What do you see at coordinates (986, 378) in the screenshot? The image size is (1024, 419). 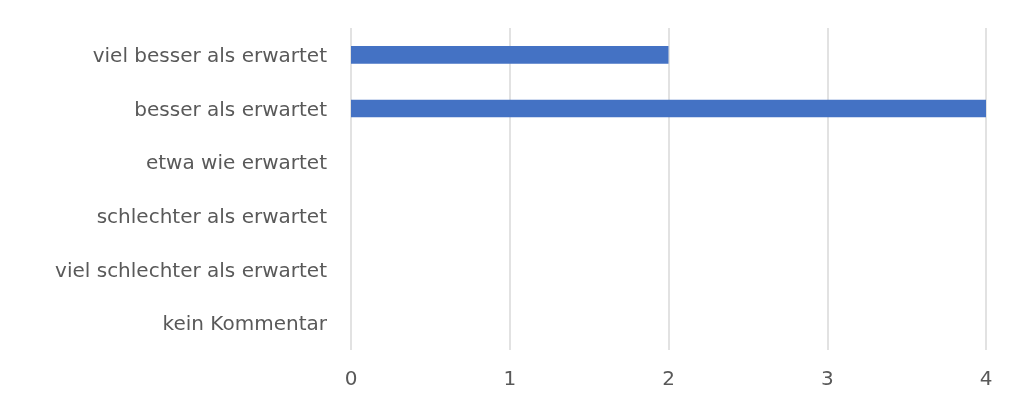 I see `x-tick-label: 4` at bounding box center [986, 378].